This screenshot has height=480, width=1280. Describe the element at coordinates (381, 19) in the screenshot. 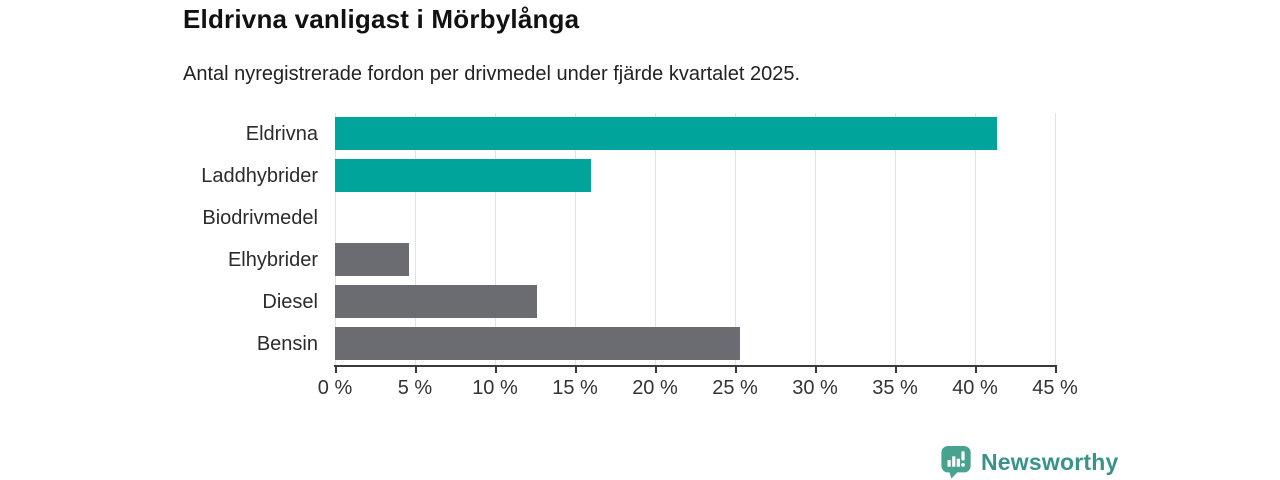

I see `chart-title: Eldrivna vanligast i Mörbylånga` at that location.